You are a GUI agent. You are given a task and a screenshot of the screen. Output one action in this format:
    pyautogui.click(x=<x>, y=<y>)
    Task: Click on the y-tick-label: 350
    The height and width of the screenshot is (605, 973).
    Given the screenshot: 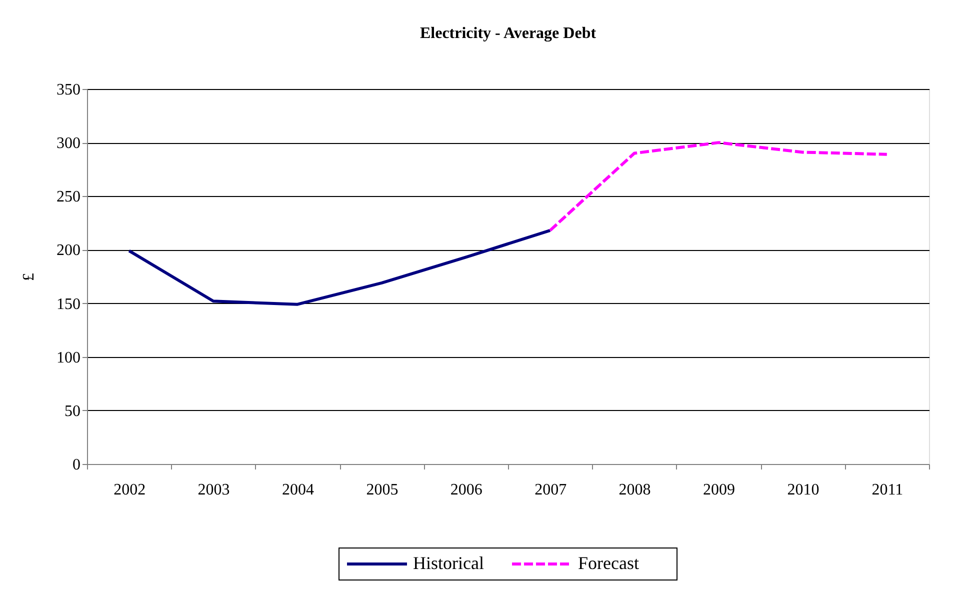 What is the action you would take?
    pyautogui.click(x=68, y=90)
    